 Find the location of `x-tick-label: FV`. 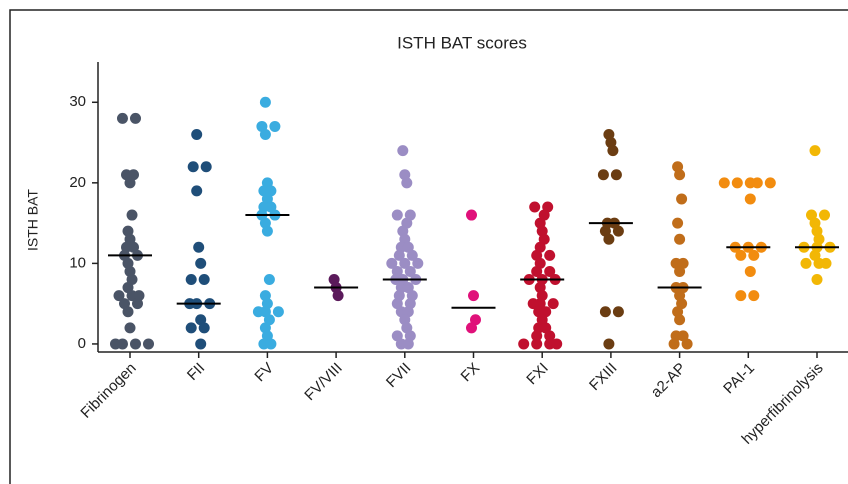

x-tick-label: FV is located at coordinates (264, 373).